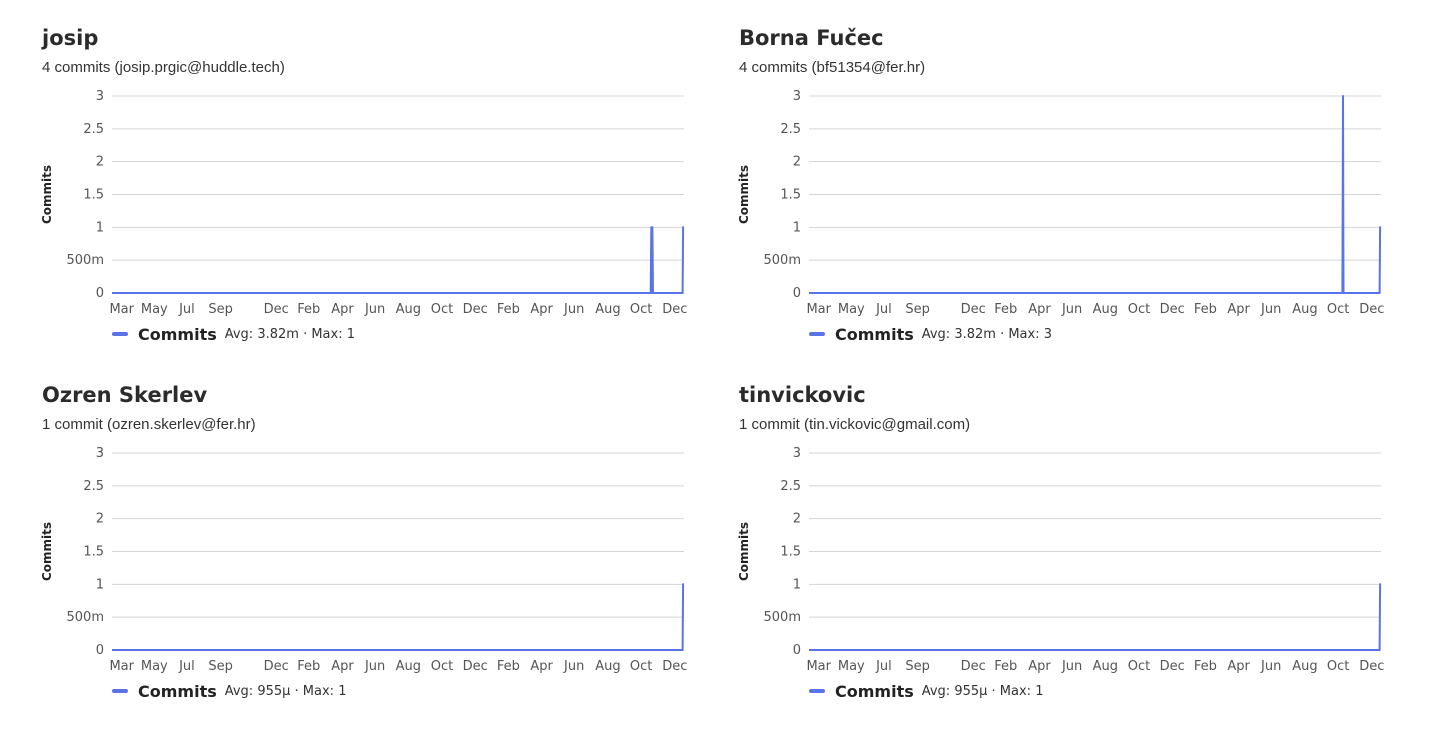 This screenshot has width=1436, height=732. I want to click on chart-legend: Commits Avg: 3.82m · Max: 3, so click(930, 334).